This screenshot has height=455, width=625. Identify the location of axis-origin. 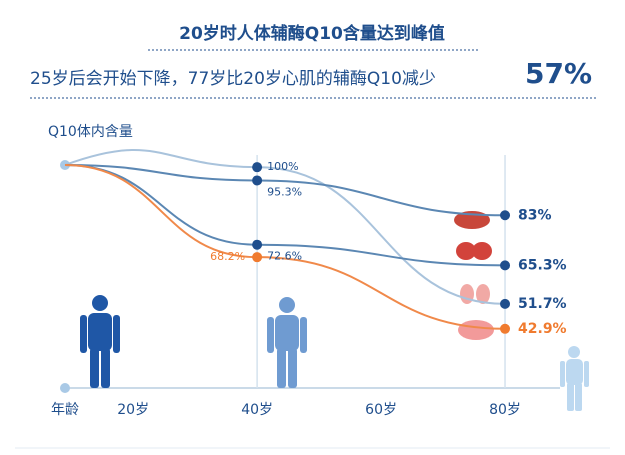
(65, 388).